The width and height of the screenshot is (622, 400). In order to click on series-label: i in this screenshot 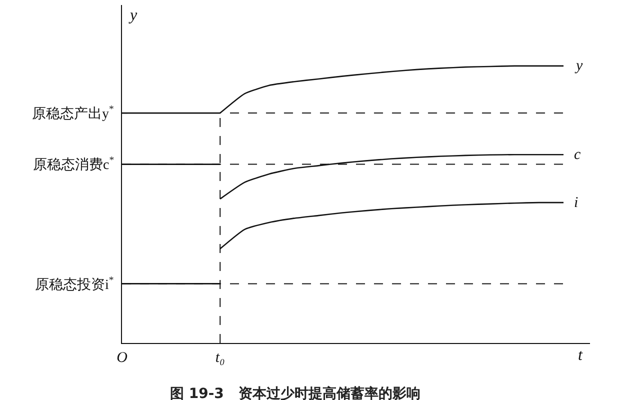, I will do `click(576, 203)`.